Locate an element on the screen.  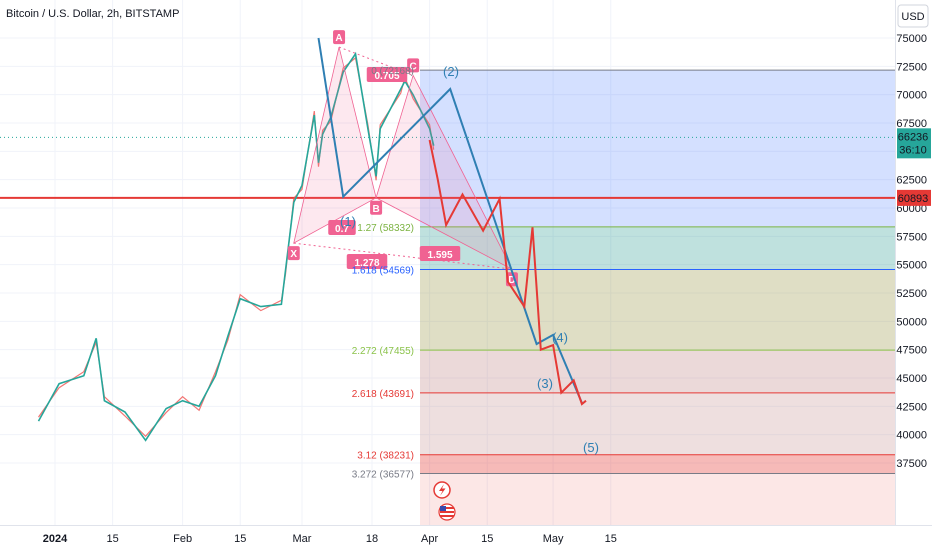
lightning-icon is located at coordinates (442, 490).